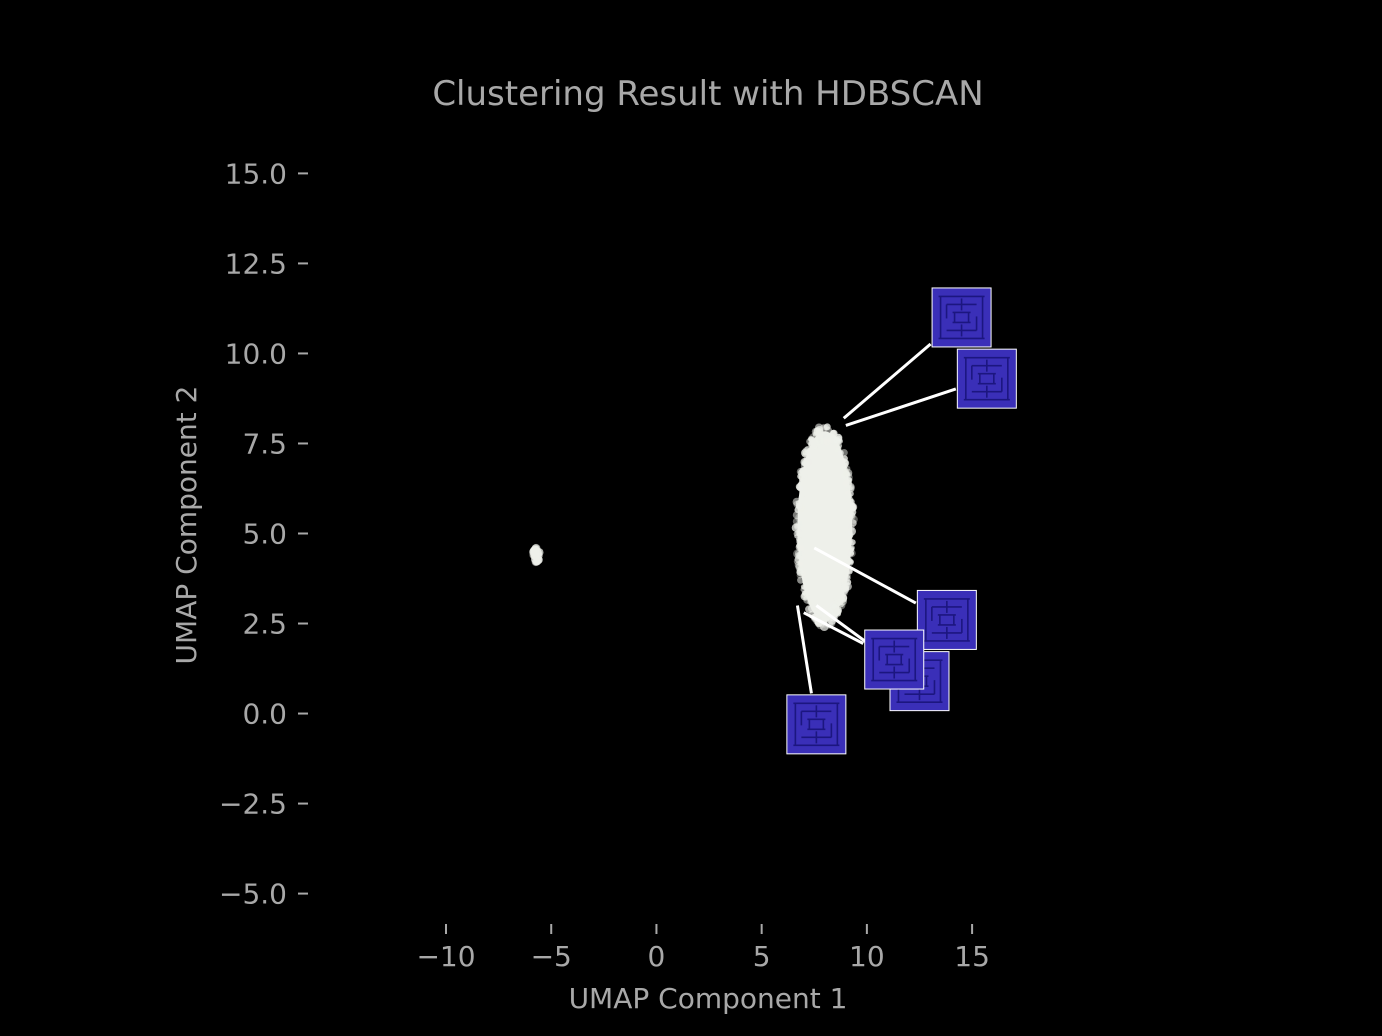 The image size is (1382, 1036). What do you see at coordinates (693, 527) in the screenshot?
I see `scatter-points` at bounding box center [693, 527].